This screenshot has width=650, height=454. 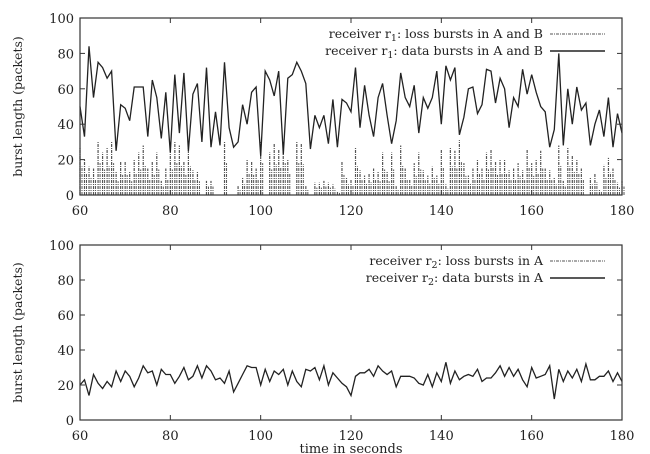 I want to click on legend-label: receiver r2: data bursts in A, so click(x=455, y=279).